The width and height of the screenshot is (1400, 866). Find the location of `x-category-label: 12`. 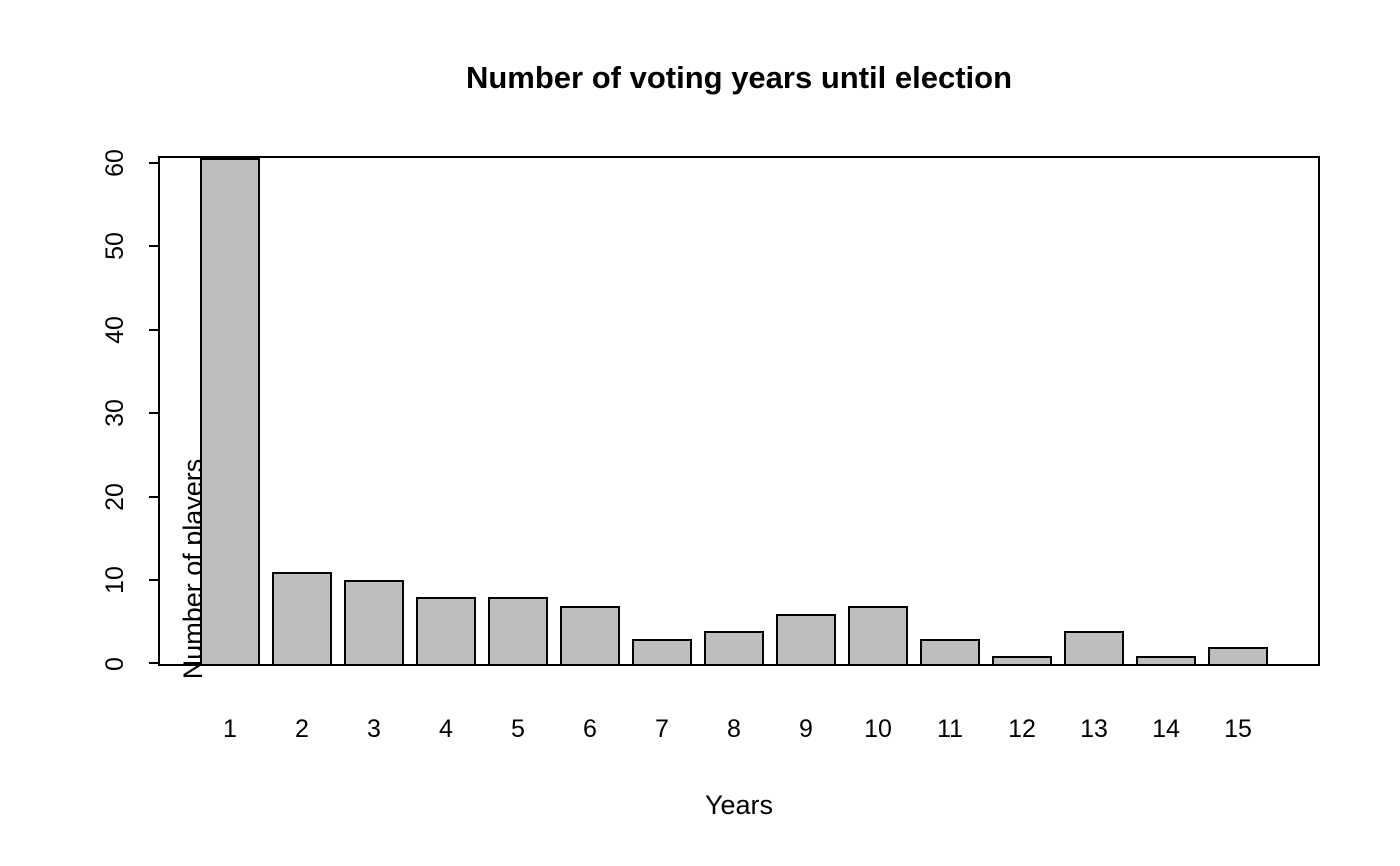

x-category-label: 12 is located at coordinates (1022, 729).